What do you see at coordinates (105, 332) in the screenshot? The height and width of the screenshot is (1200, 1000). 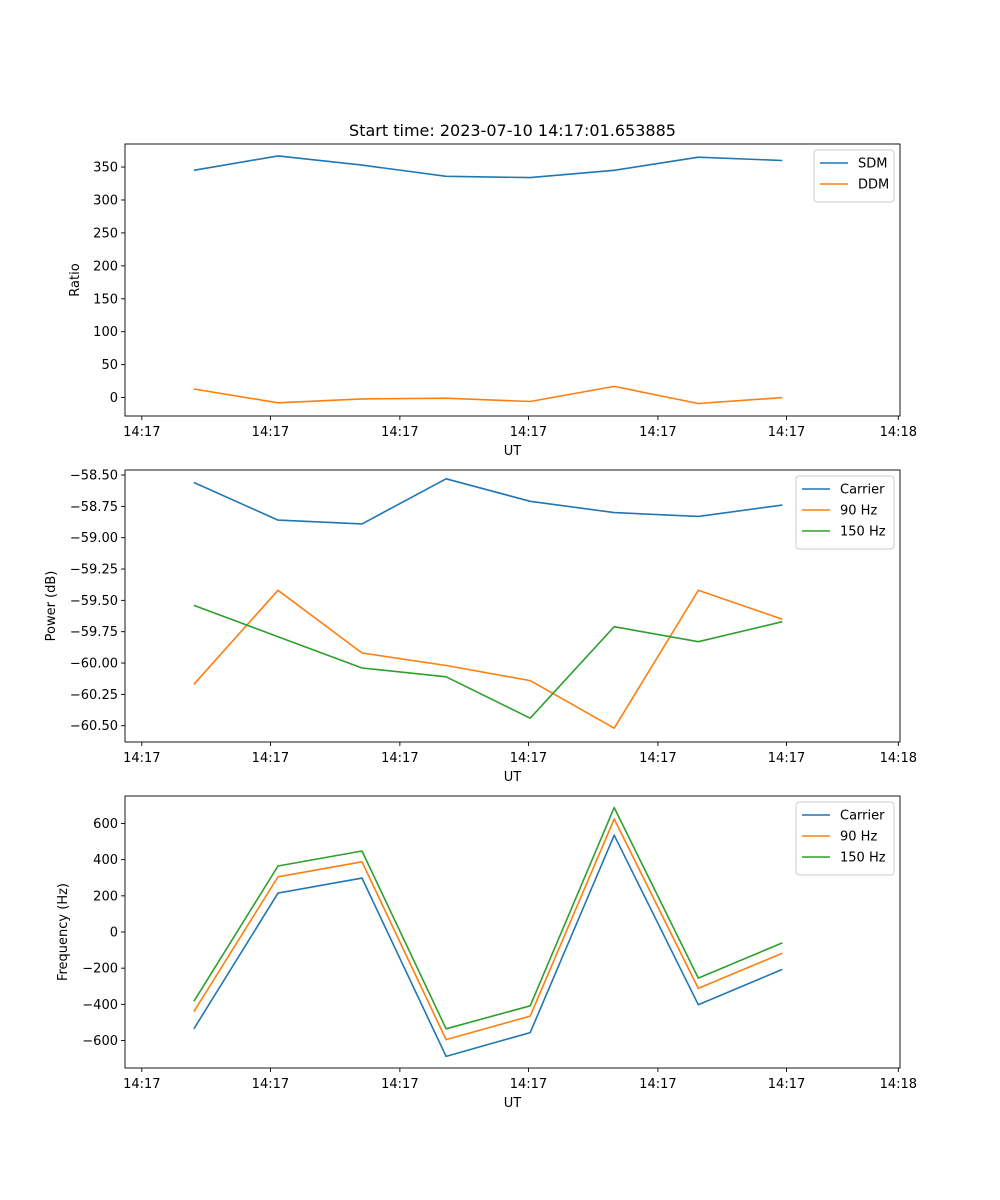 I see `y-tick-label: 100` at bounding box center [105, 332].